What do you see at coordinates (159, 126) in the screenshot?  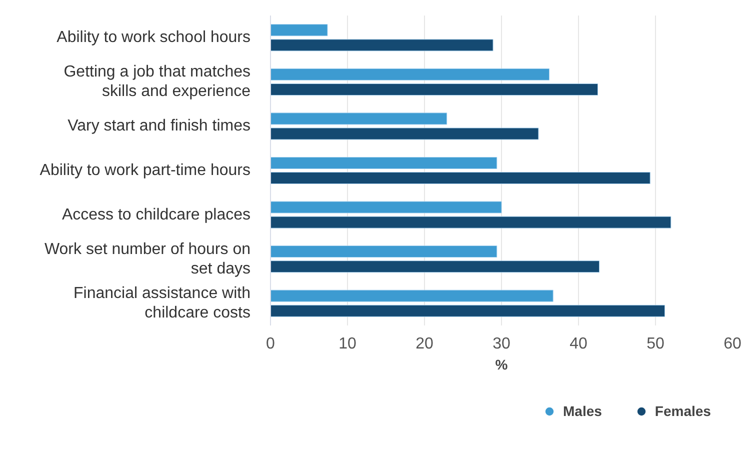 I see `y-tick-label: Vary start and finish times` at bounding box center [159, 126].